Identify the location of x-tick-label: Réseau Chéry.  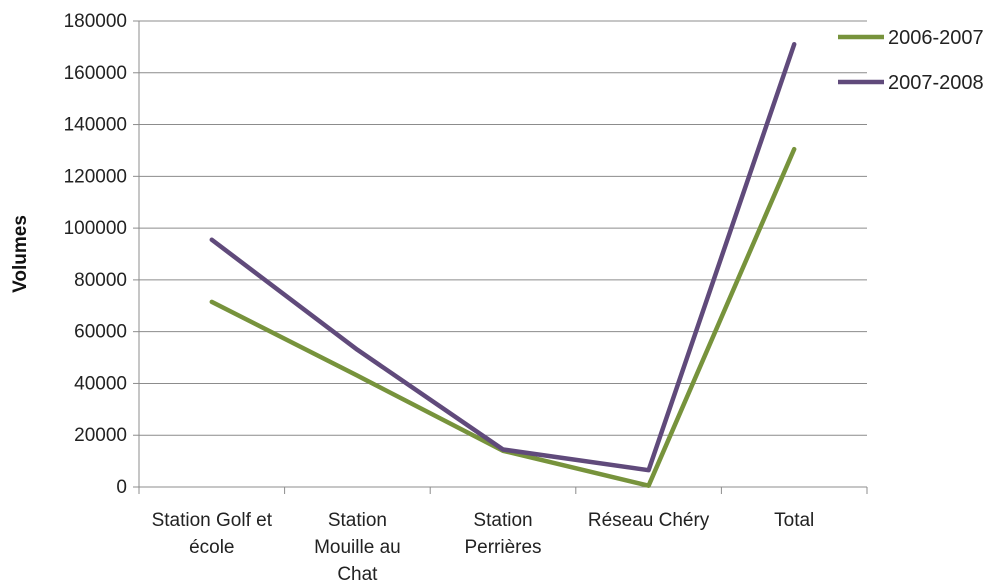
(649, 520).